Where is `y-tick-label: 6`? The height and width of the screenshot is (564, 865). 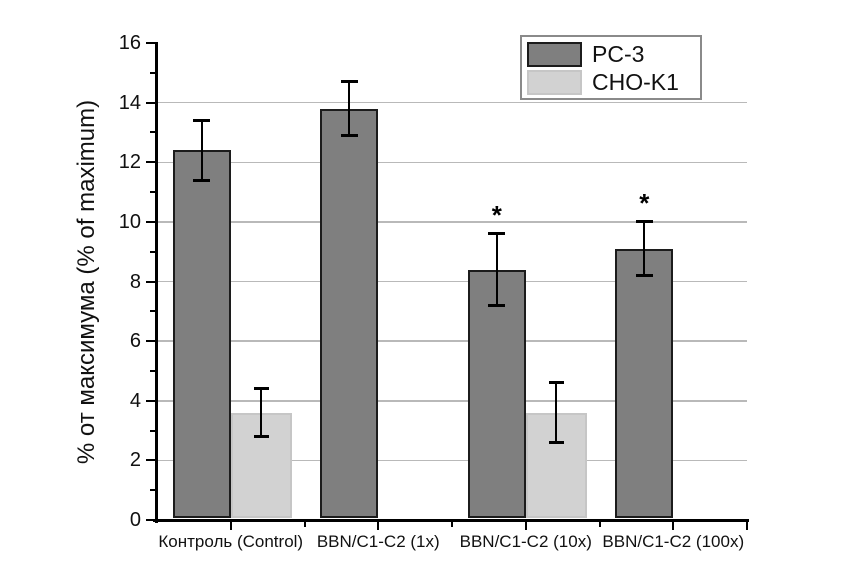 y-tick-label: 6 is located at coordinates (135, 341).